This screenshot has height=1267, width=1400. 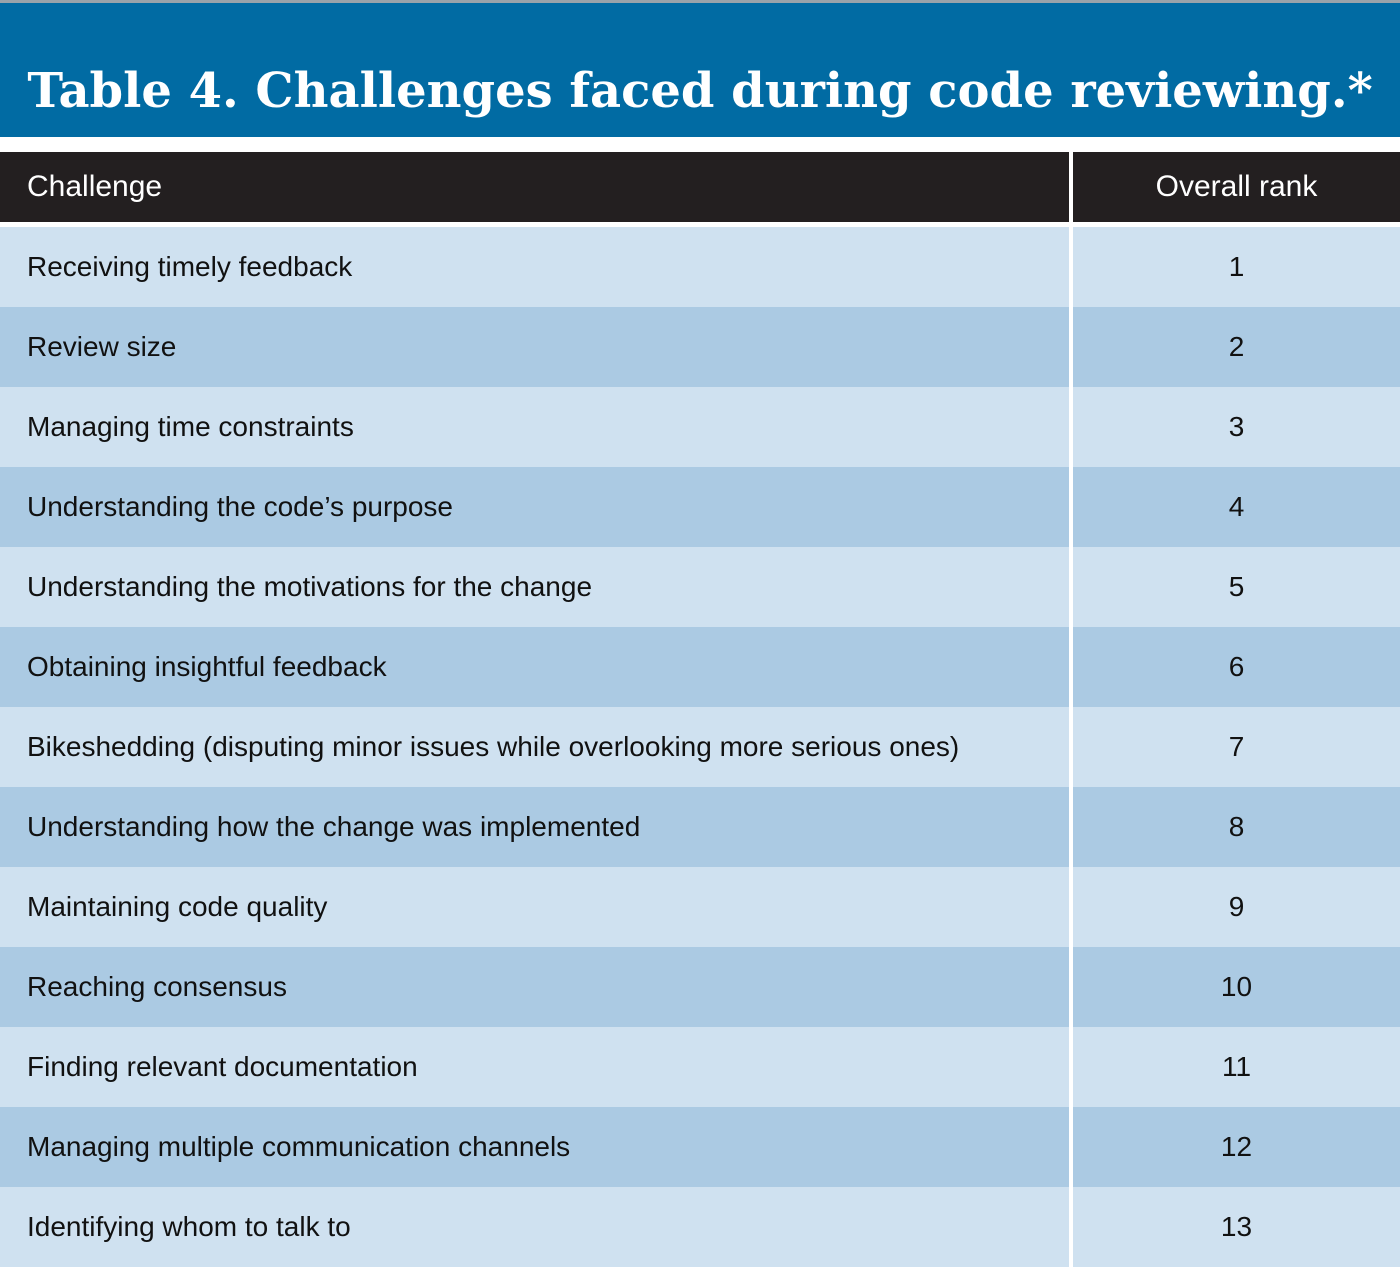 What do you see at coordinates (190, 266) in the screenshot?
I see `challenge-cell: Receiving timely feedback` at bounding box center [190, 266].